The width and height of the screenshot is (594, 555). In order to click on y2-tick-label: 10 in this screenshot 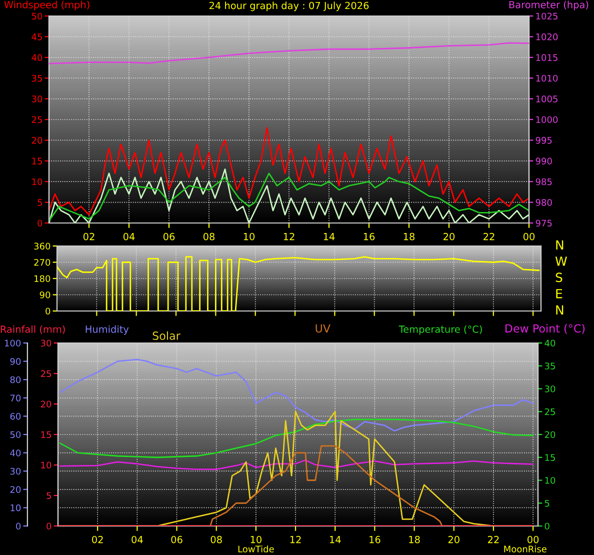, I will do `click(550, 480)`.